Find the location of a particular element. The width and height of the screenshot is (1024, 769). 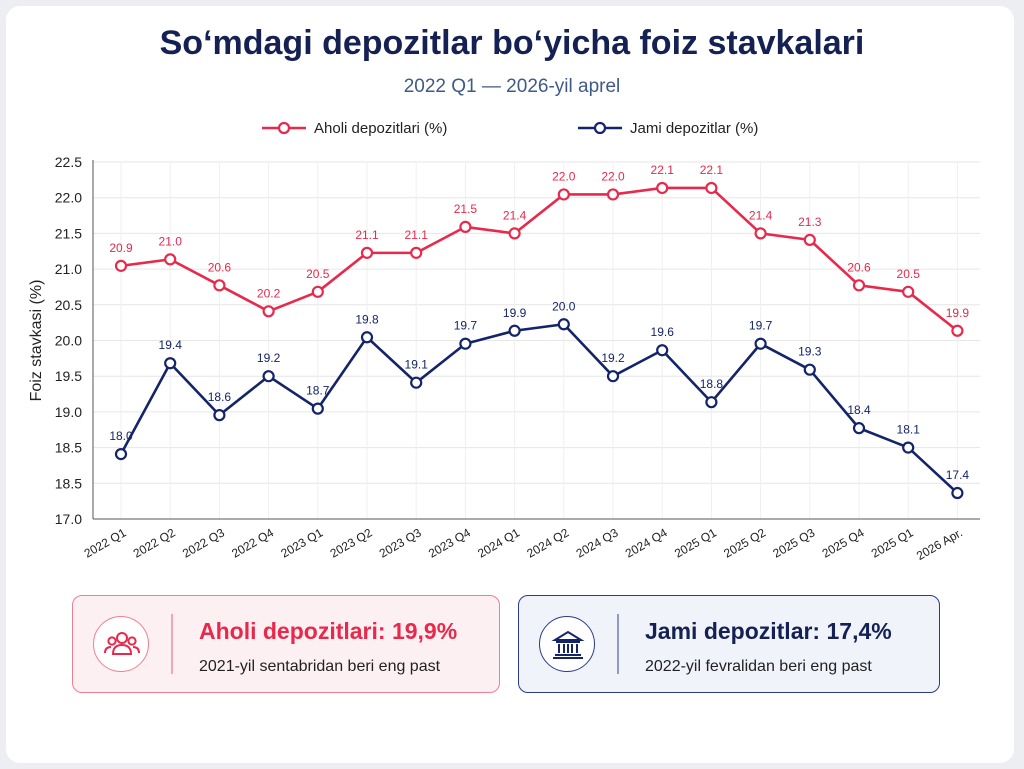

data-label: 20.0 is located at coordinates (564, 306).